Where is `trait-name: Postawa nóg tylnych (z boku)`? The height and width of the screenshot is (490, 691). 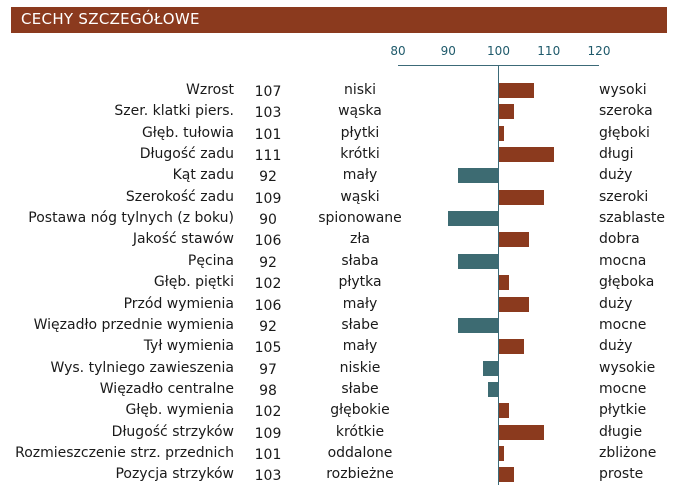
trait-name: Postawa nóg tylnych (z boku) is located at coordinates (131, 218).